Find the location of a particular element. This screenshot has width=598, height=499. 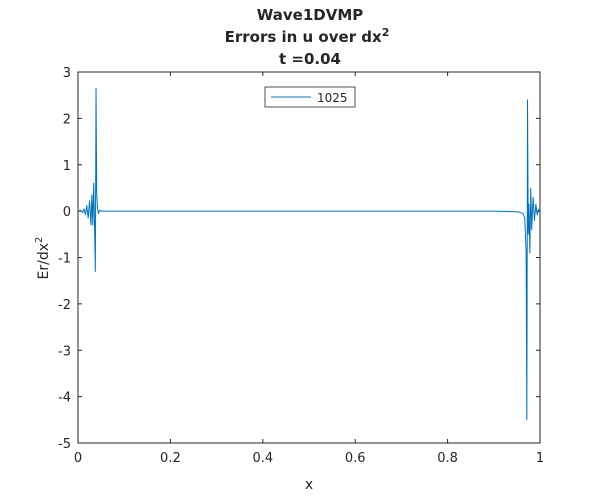

legend: 1025 is located at coordinates (310, 97).